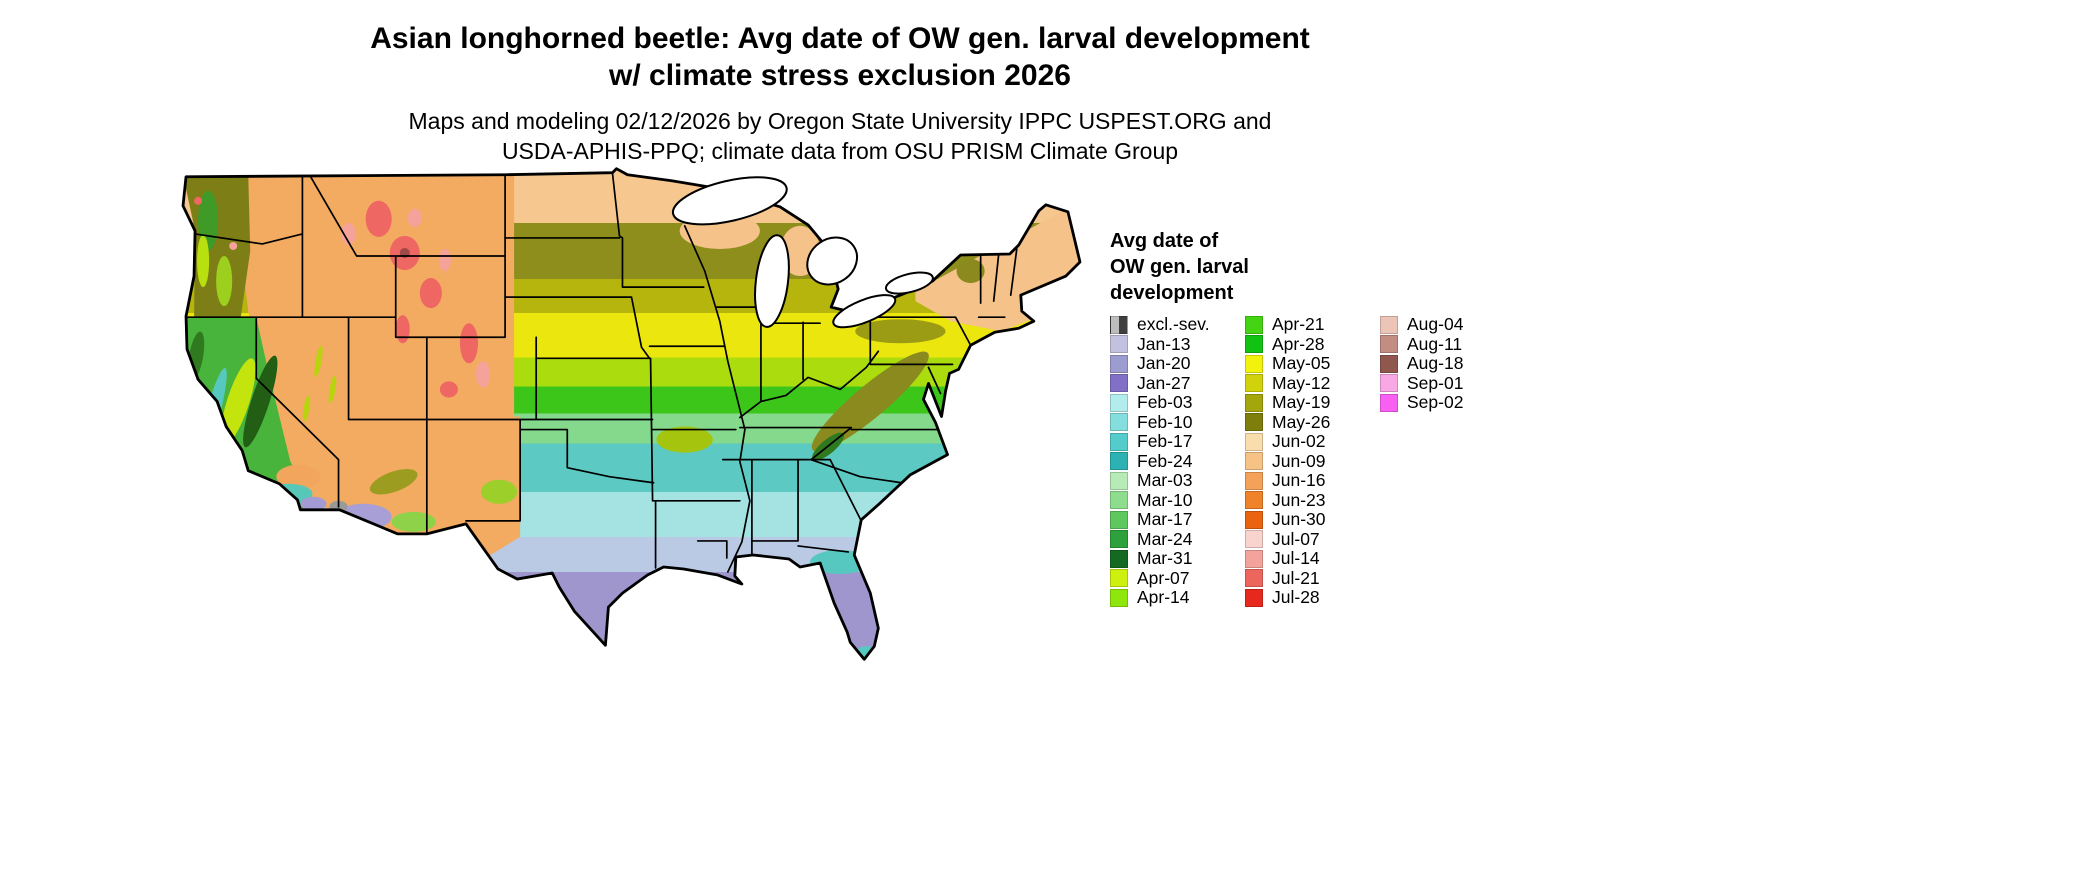  I want to click on willamette-valley, so click(203, 261).